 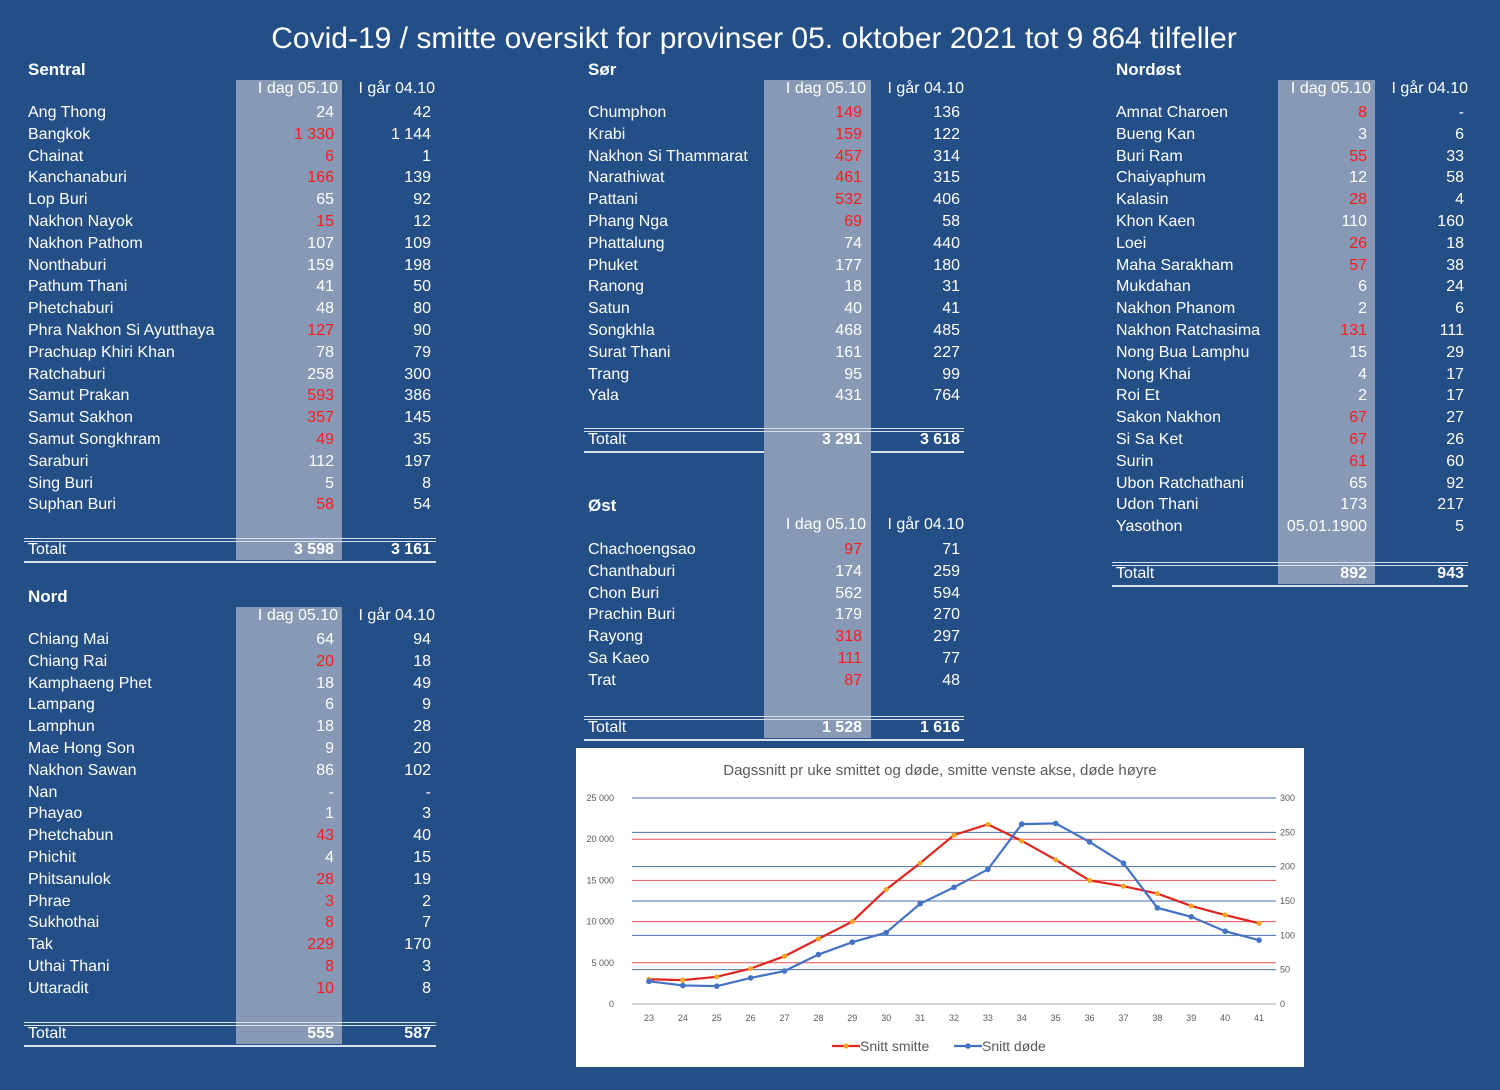 I want to click on value-yesterday: 406, so click(x=946, y=200).